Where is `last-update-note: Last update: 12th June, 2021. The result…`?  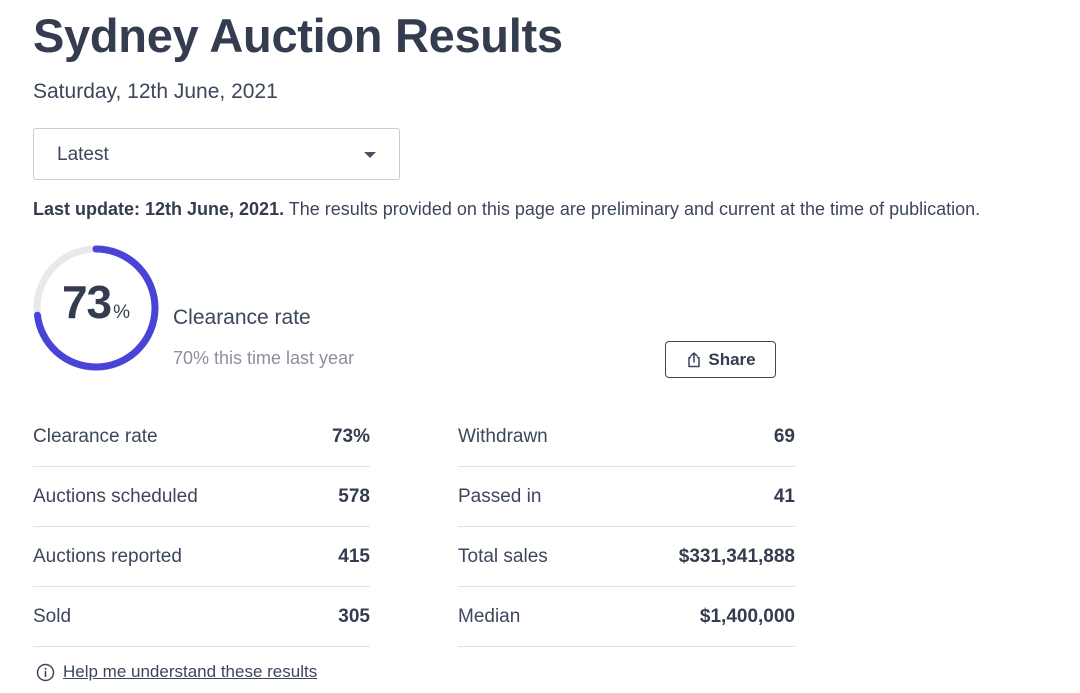 last-update-note: Last update: 12th June, 2021. The result… is located at coordinates (506, 209).